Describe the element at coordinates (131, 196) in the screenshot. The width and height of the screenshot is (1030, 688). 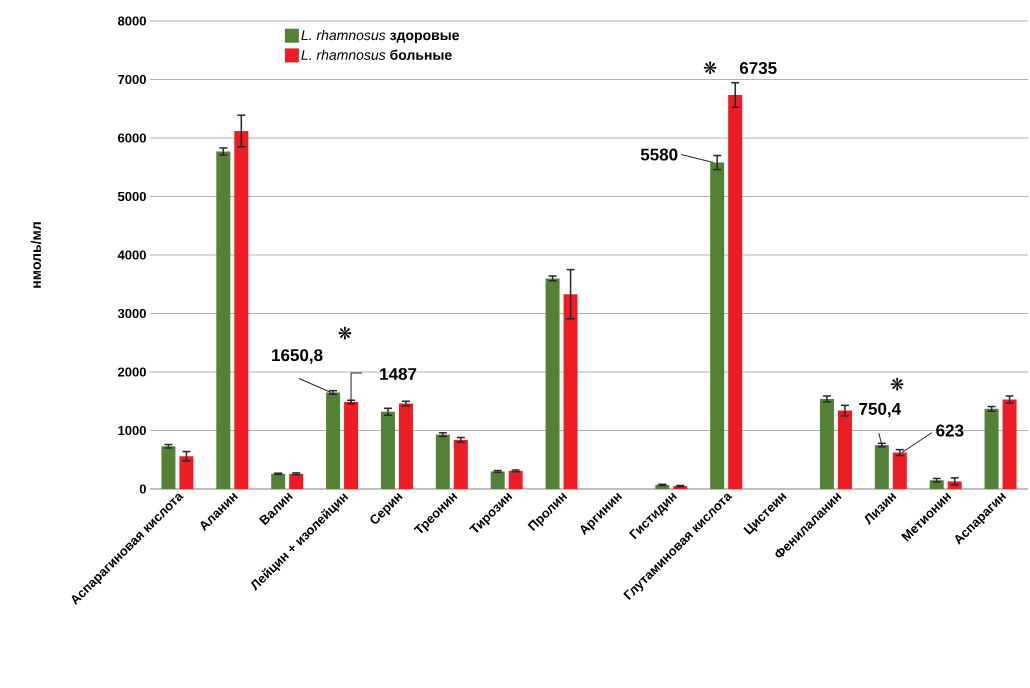
I see `y-tick-label: 5000` at that location.